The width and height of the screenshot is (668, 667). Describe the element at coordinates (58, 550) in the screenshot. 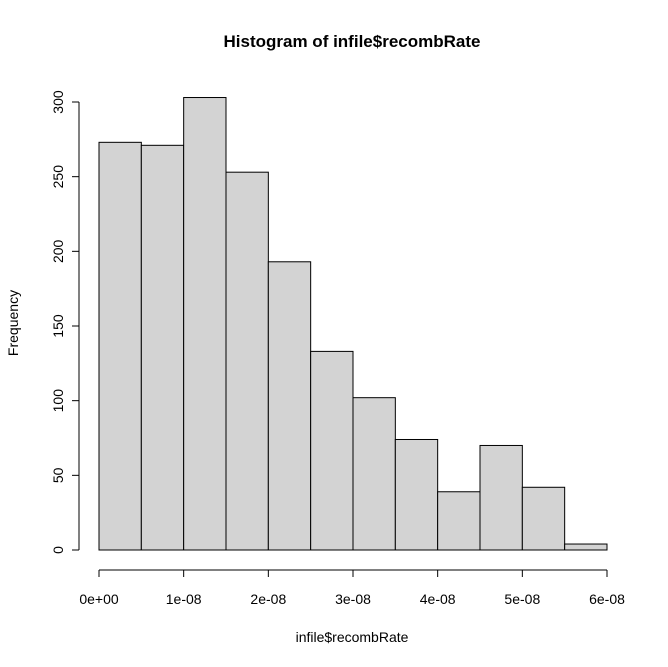

I see `y-tick-label: 0` at that location.